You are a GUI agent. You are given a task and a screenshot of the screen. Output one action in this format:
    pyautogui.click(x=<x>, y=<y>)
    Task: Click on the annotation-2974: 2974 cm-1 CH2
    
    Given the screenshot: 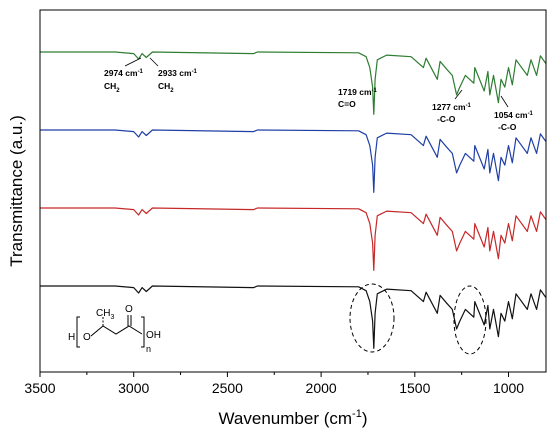 What is the action you would take?
    pyautogui.click(x=124, y=75)
    